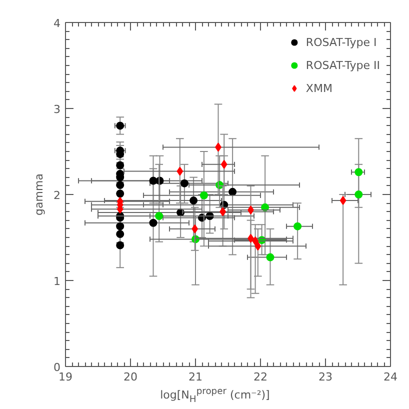 Image resolution: width=409 pixels, height=409 pixels. What do you see at coordinates (215, 395) in the screenshot?
I see `x-axis-title: log[N$_{H}$$^{proper}$ (cm⁻²)]` at bounding box center [215, 395].